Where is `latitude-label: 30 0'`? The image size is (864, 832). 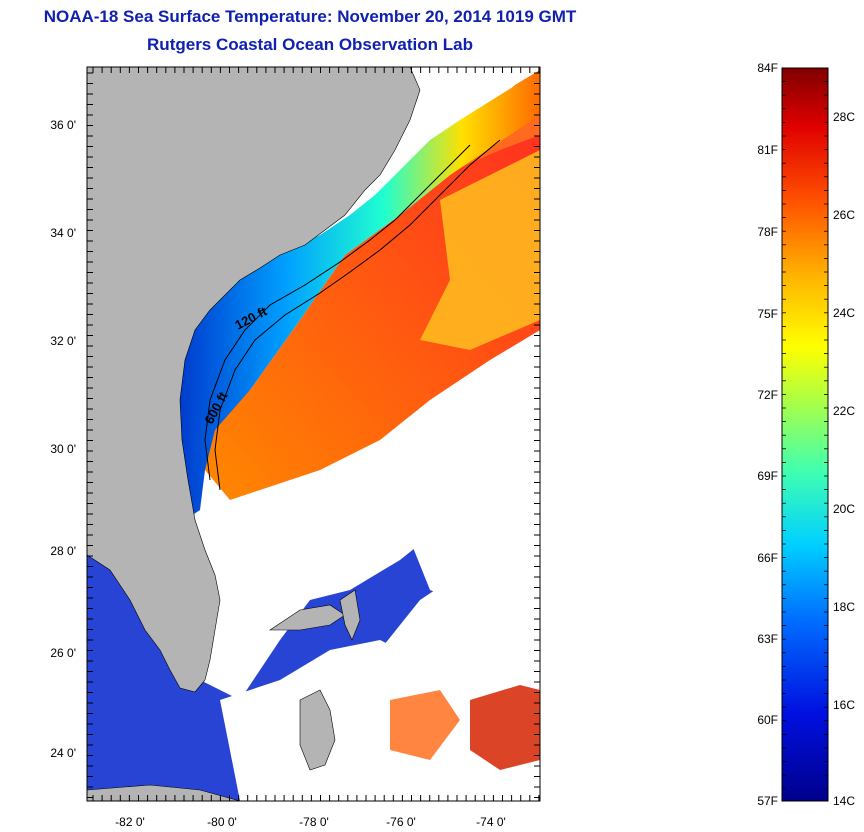 latitude-label: 30 0' is located at coordinates (63, 449).